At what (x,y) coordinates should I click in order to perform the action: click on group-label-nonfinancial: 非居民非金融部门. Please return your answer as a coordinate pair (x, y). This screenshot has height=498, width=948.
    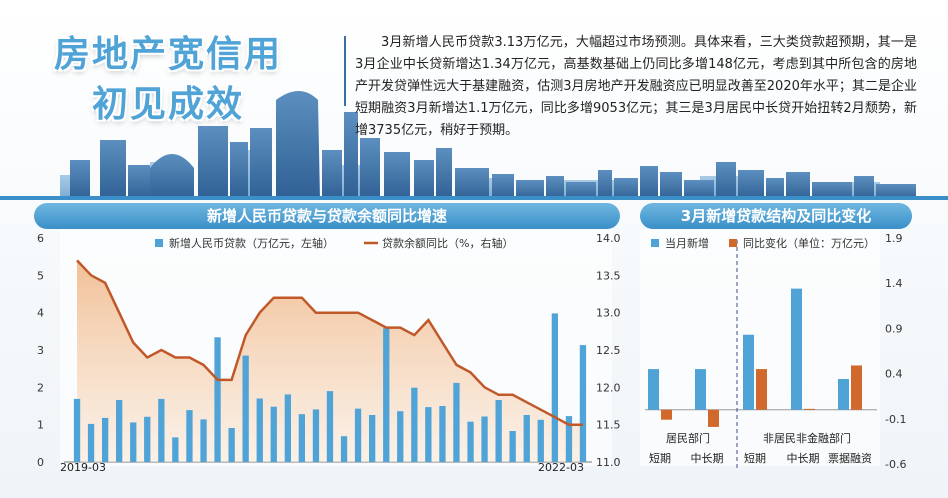
    Looking at the image, I should click on (807, 438).